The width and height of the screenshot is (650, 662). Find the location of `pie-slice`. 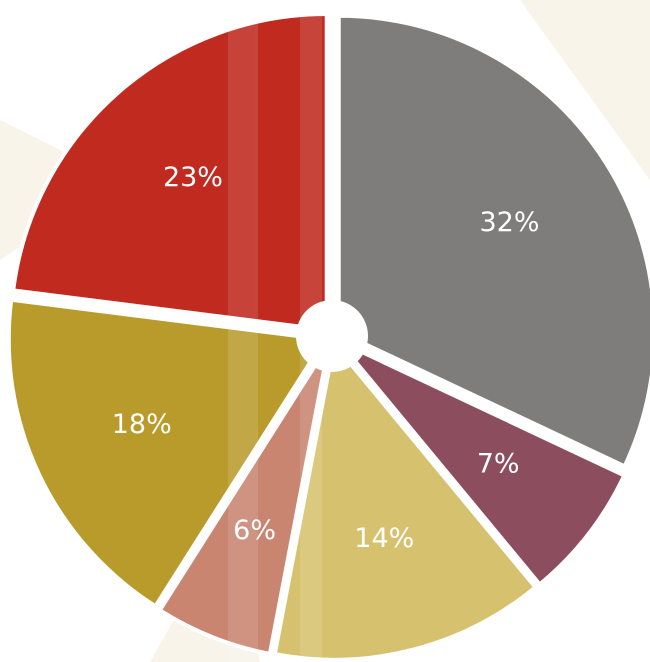

pie-slice is located at coordinates (244, 499).